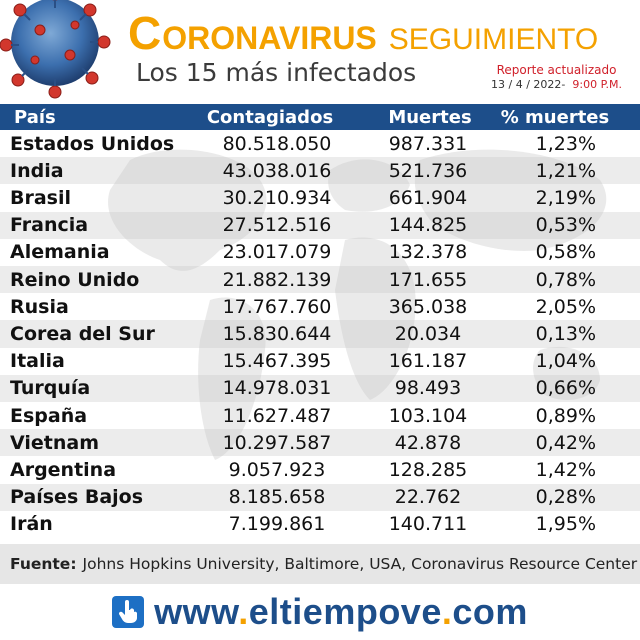 This screenshot has width=640, height=640. I want to click on country-cell: Turquía, so click(50, 388).